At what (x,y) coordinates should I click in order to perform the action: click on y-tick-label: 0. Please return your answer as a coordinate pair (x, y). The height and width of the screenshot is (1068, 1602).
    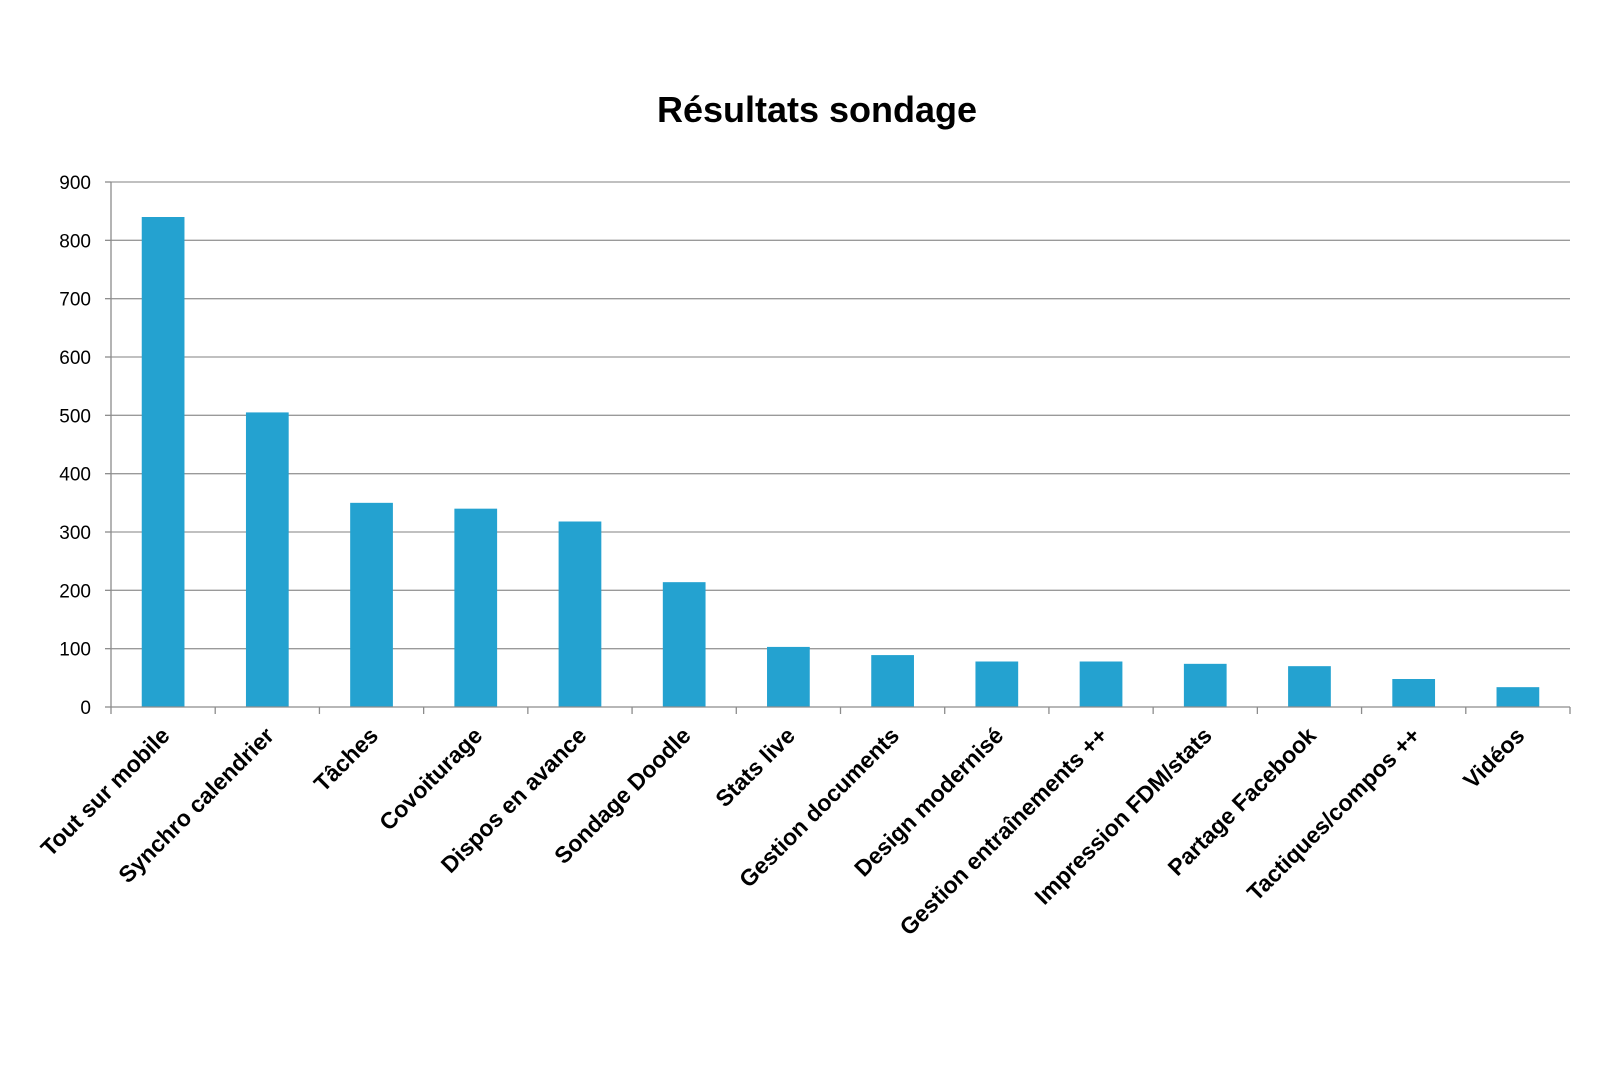
    Looking at the image, I should click on (85, 708).